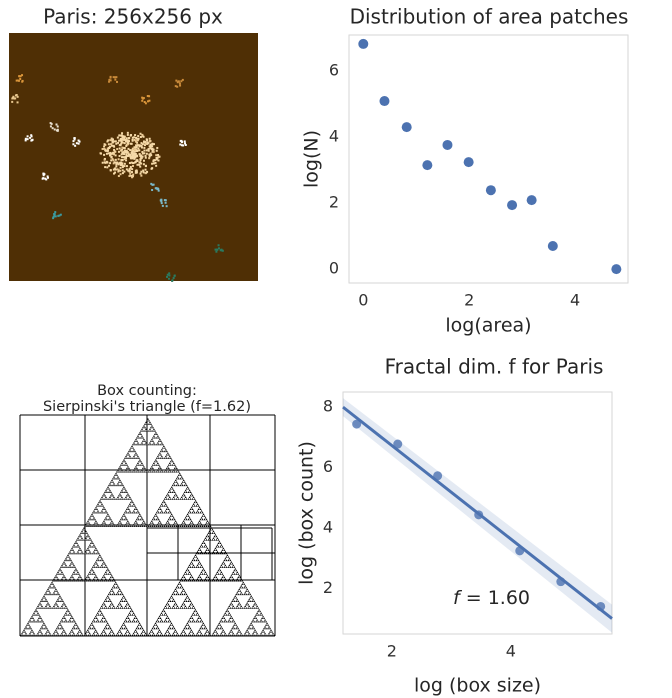  I want to click on y-tick-label: 8, so click(328, 406).